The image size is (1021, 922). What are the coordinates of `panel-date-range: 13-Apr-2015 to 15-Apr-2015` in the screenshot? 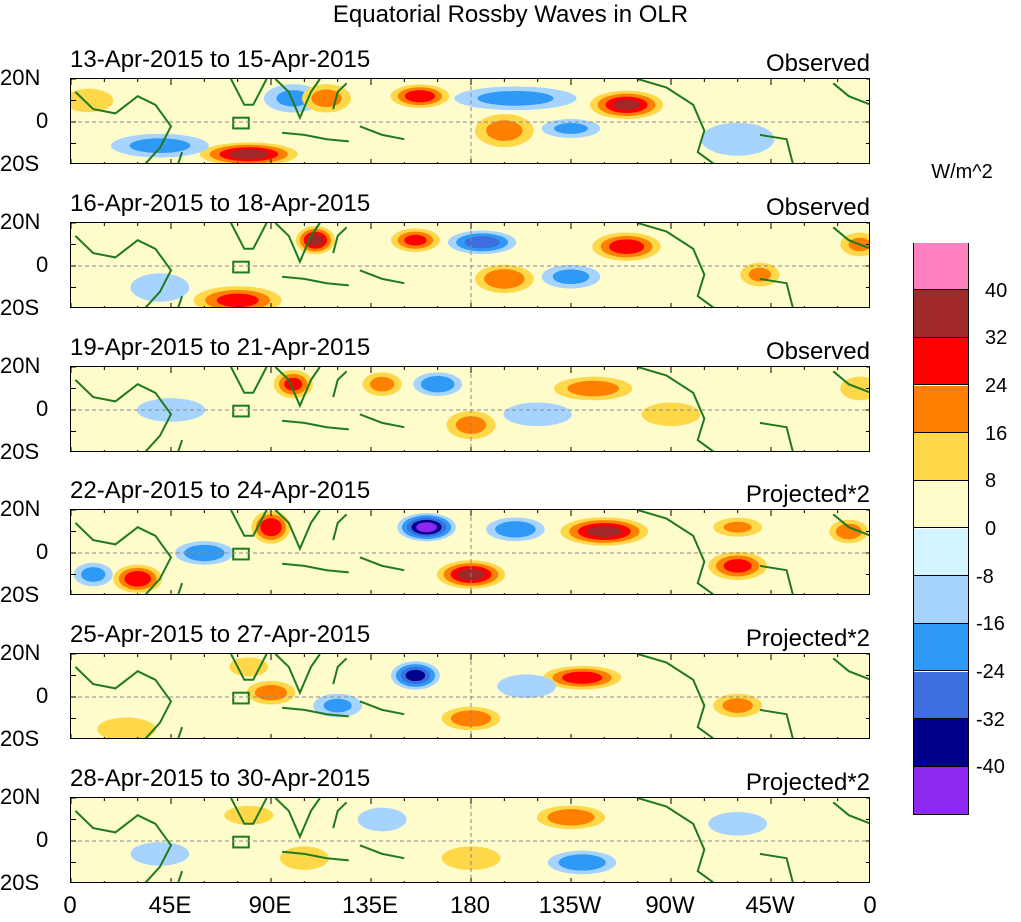 It's located at (220, 59).